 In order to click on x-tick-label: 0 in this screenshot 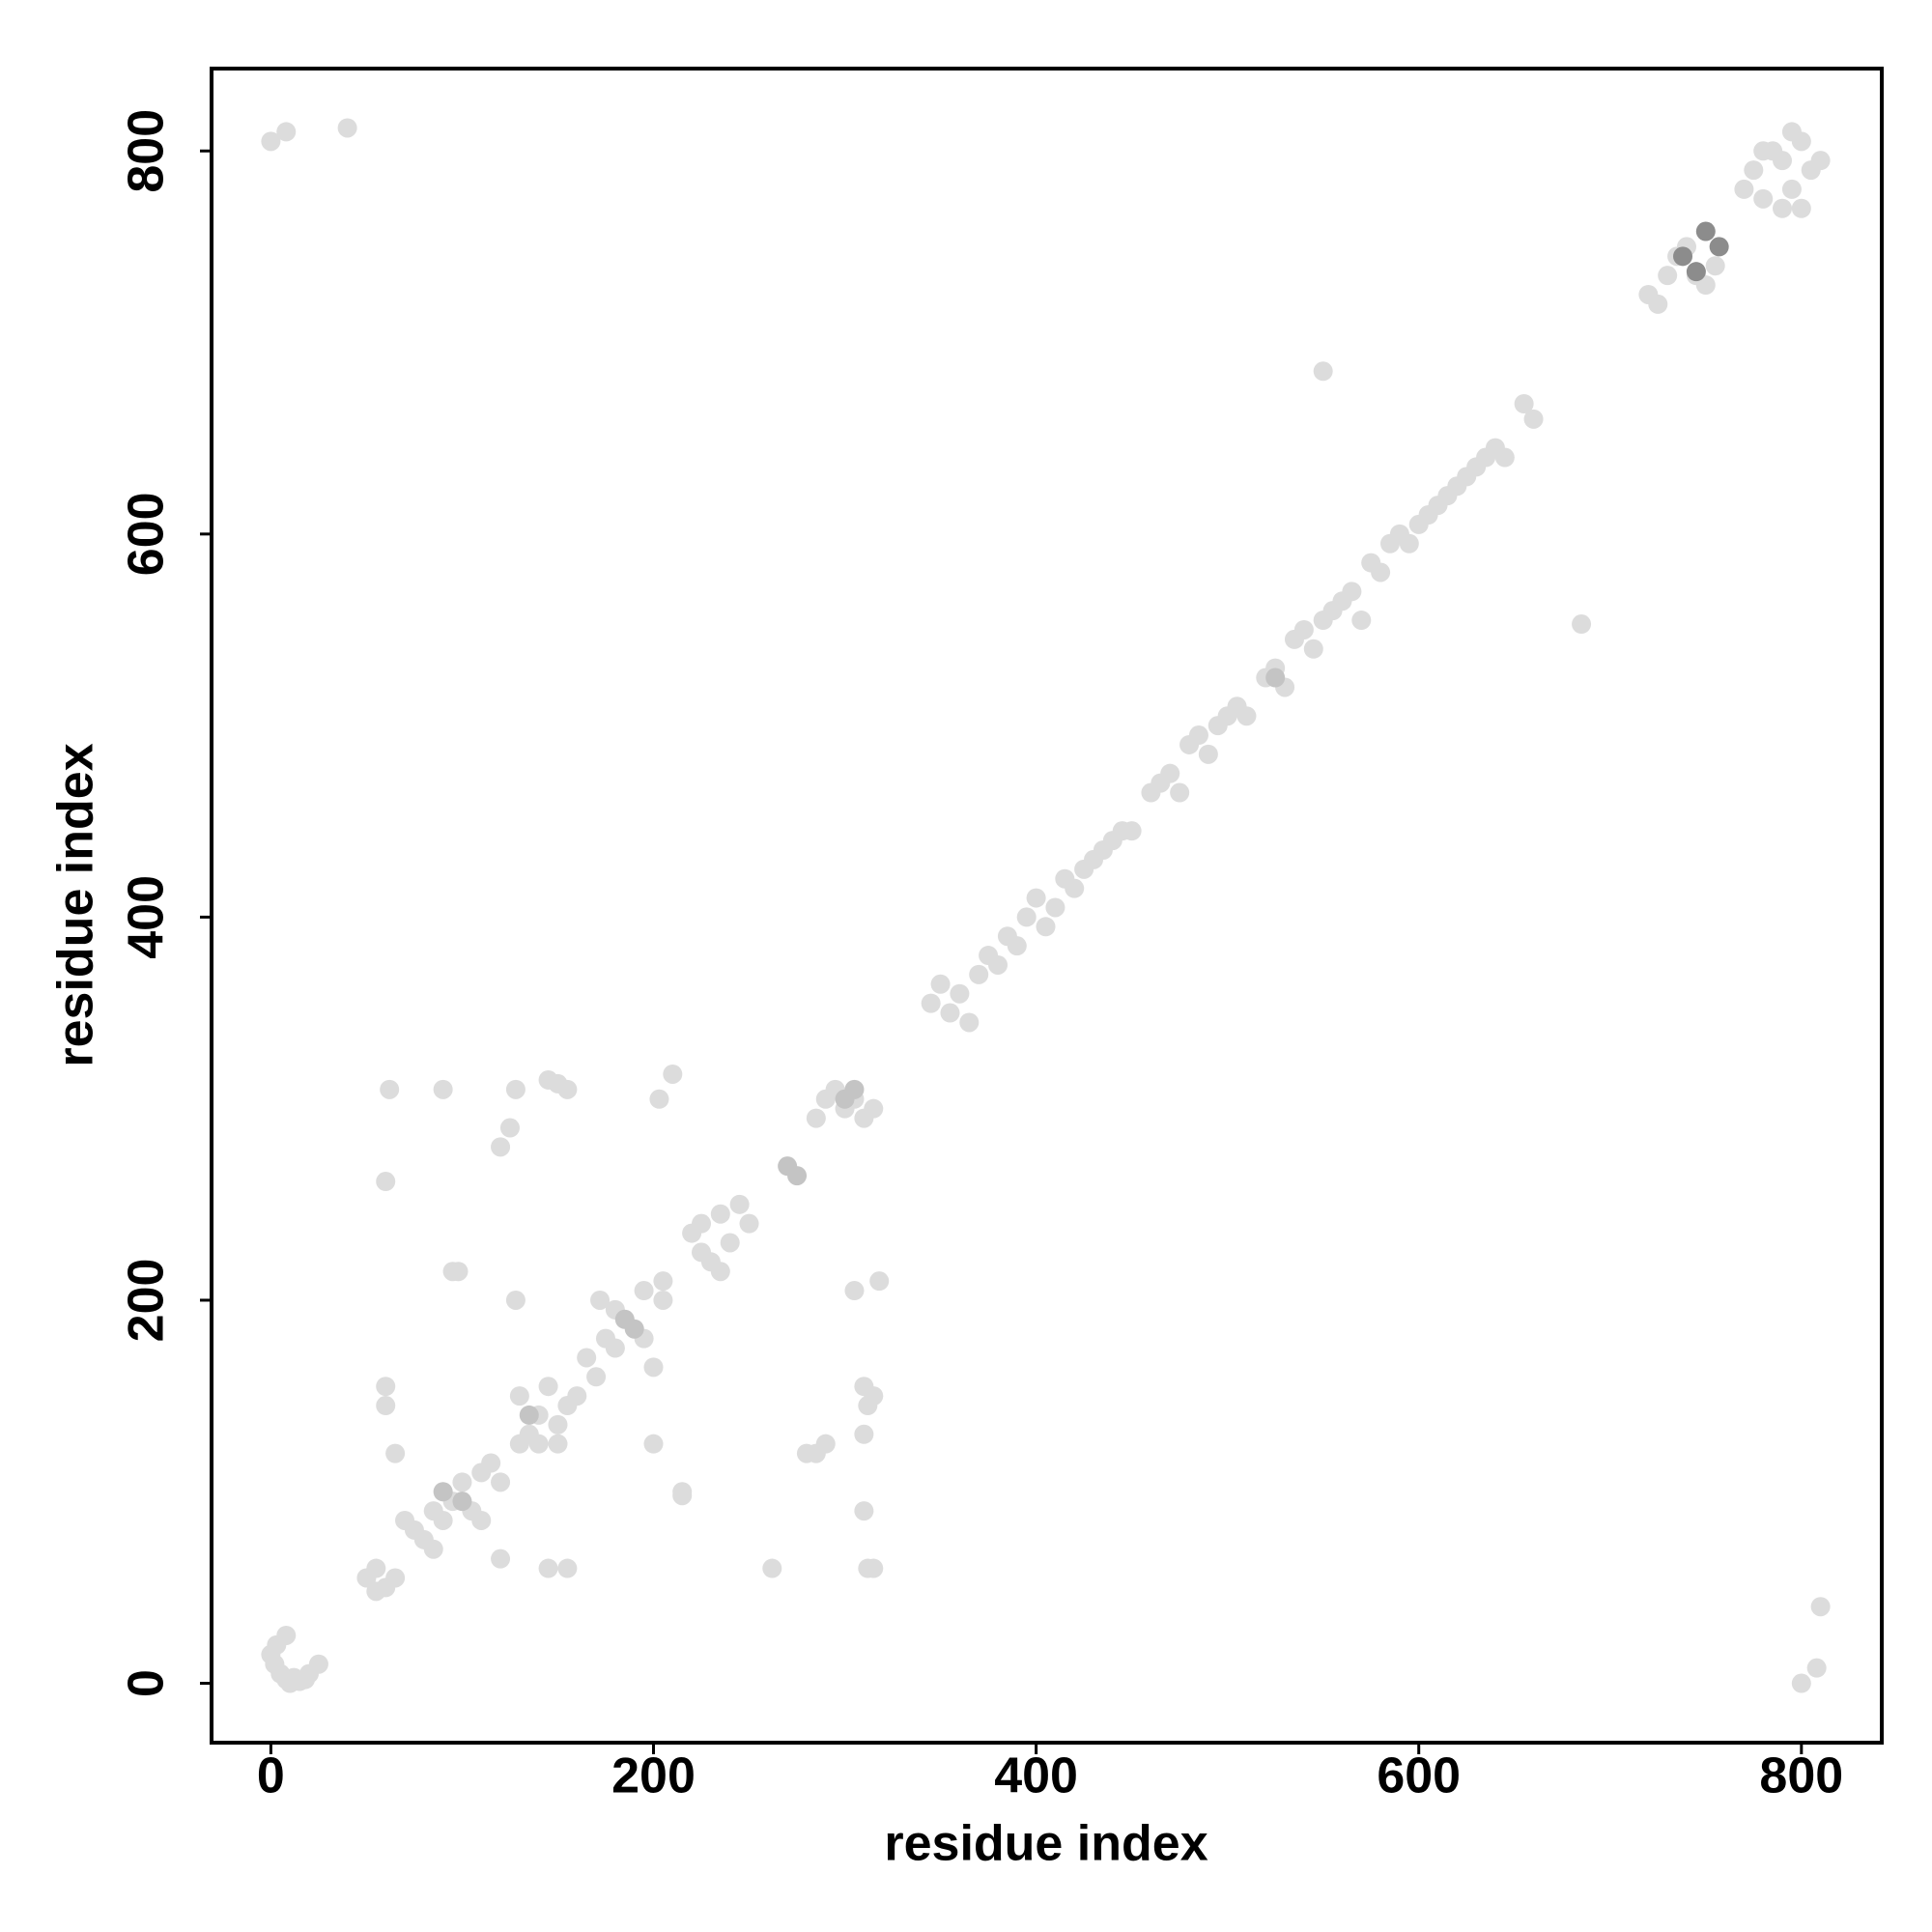, I will do `click(271, 1776)`.